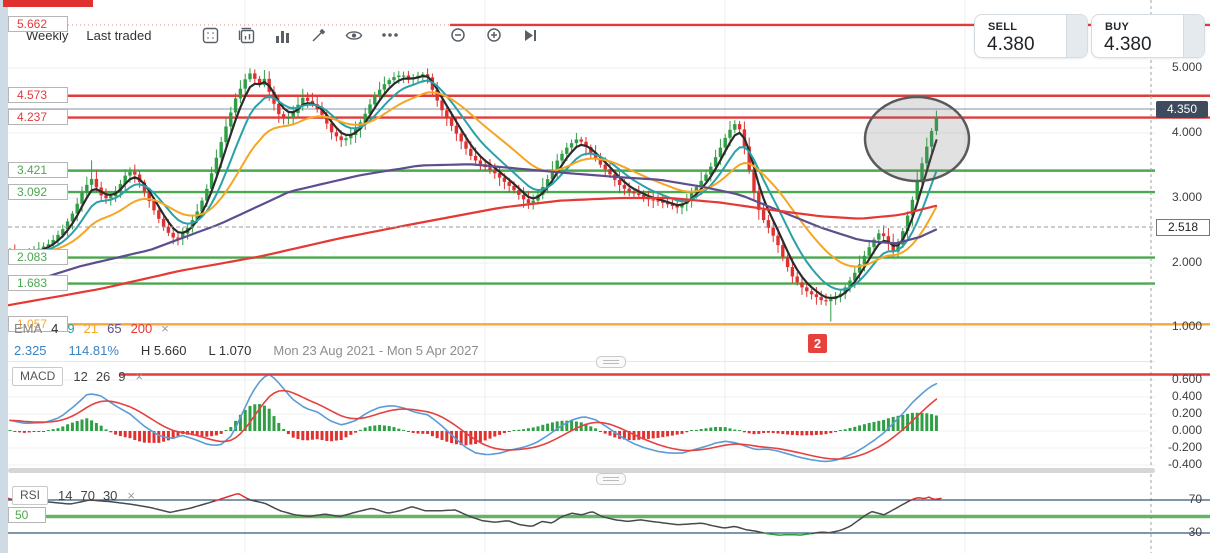 Image resolution: width=1210 pixels, height=553 pixels. Describe the element at coordinates (119, 35) in the screenshot. I see `price-type-selector: Last traded` at that location.